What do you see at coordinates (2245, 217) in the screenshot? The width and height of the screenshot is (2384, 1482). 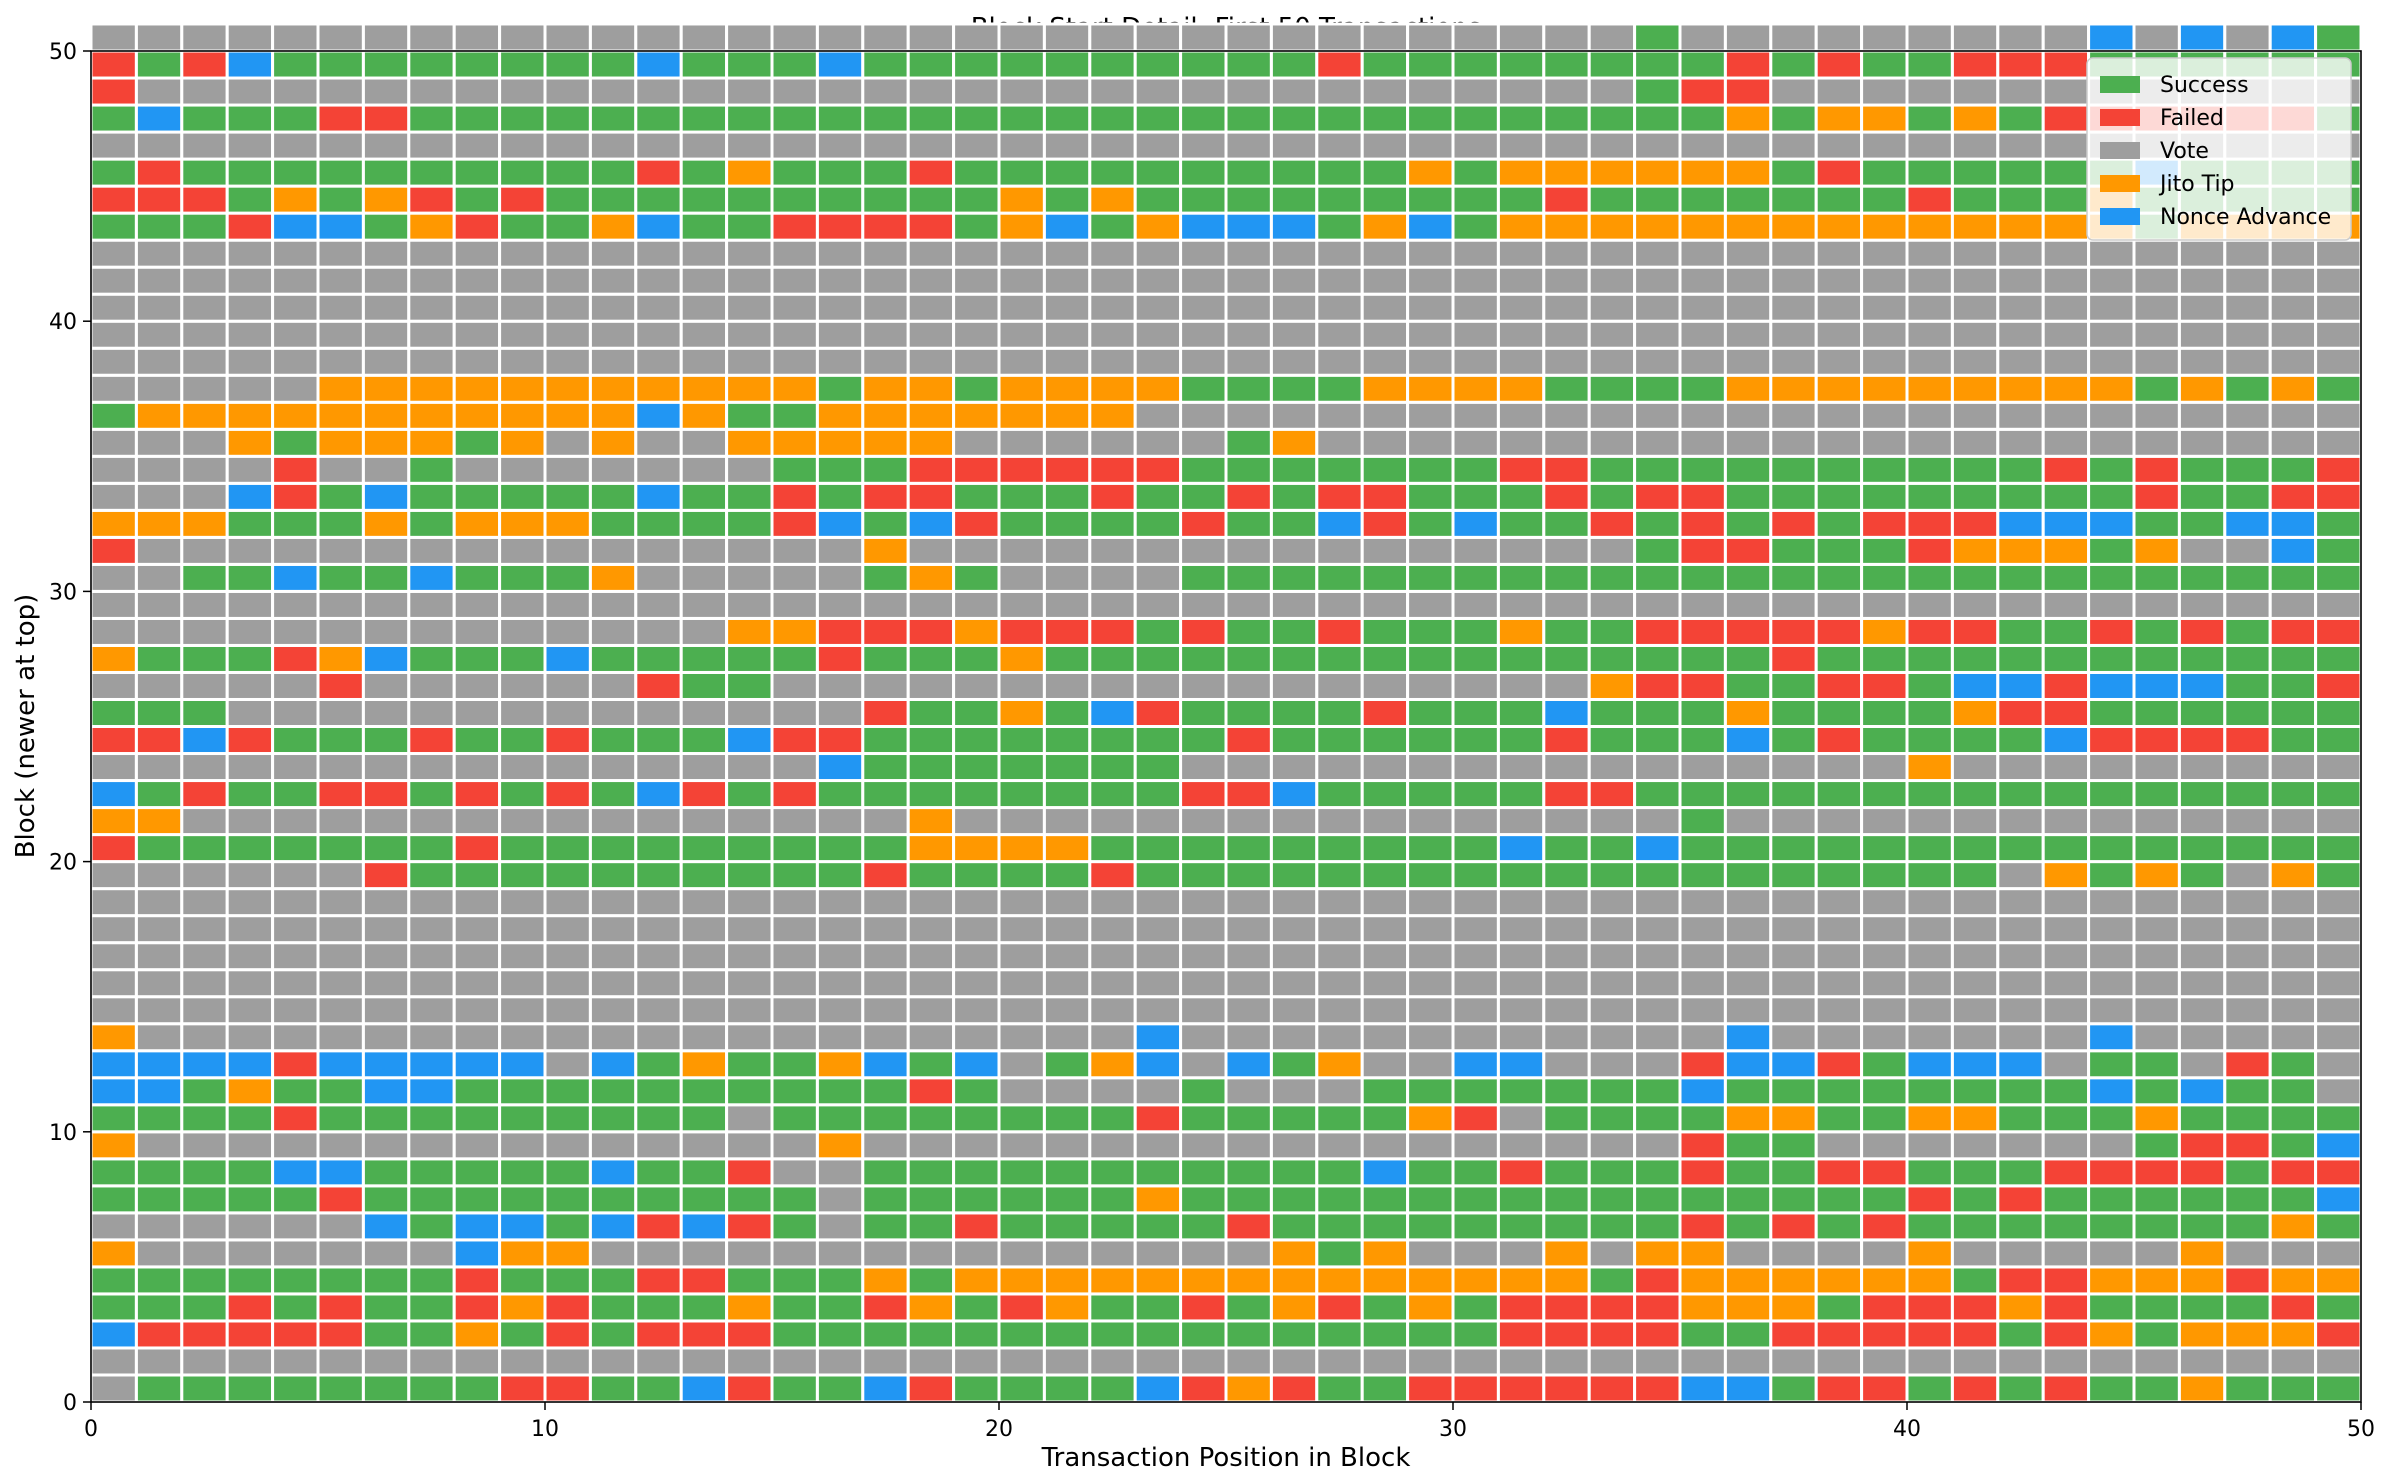 I see `legend-label-nonce-advance: Nonce Advance` at bounding box center [2245, 217].